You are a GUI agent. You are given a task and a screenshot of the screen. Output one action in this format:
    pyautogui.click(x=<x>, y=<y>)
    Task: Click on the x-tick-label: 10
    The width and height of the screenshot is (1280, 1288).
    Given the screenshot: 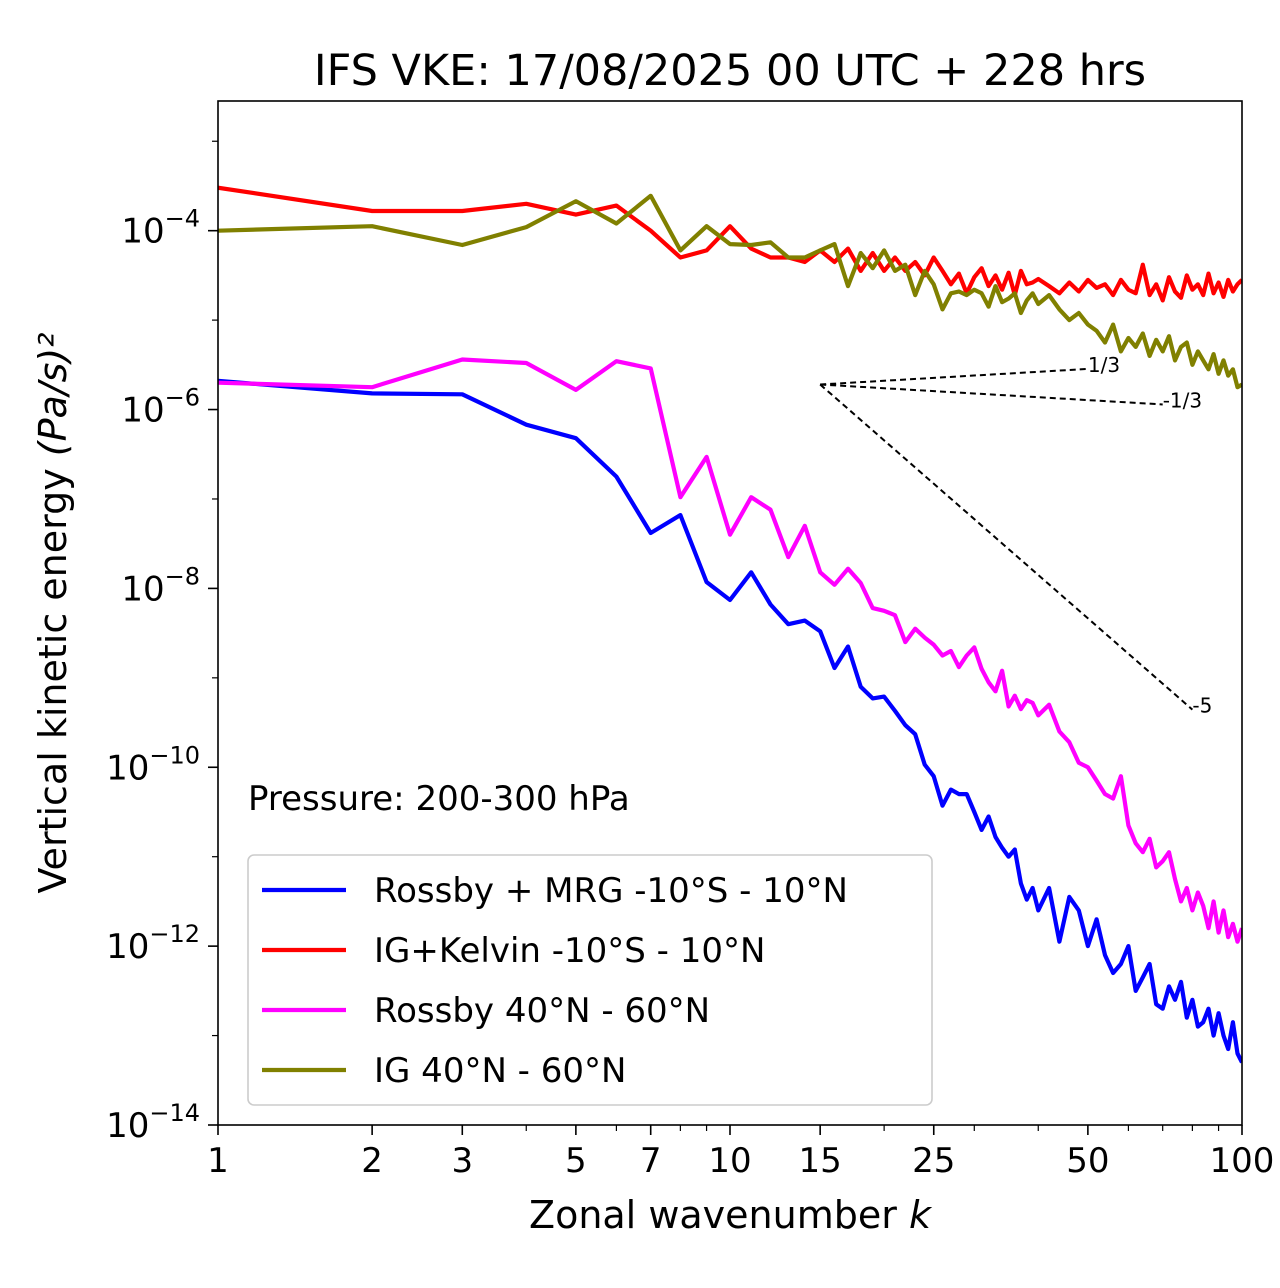 What is the action you would take?
    pyautogui.click(x=729, y=1161)
    